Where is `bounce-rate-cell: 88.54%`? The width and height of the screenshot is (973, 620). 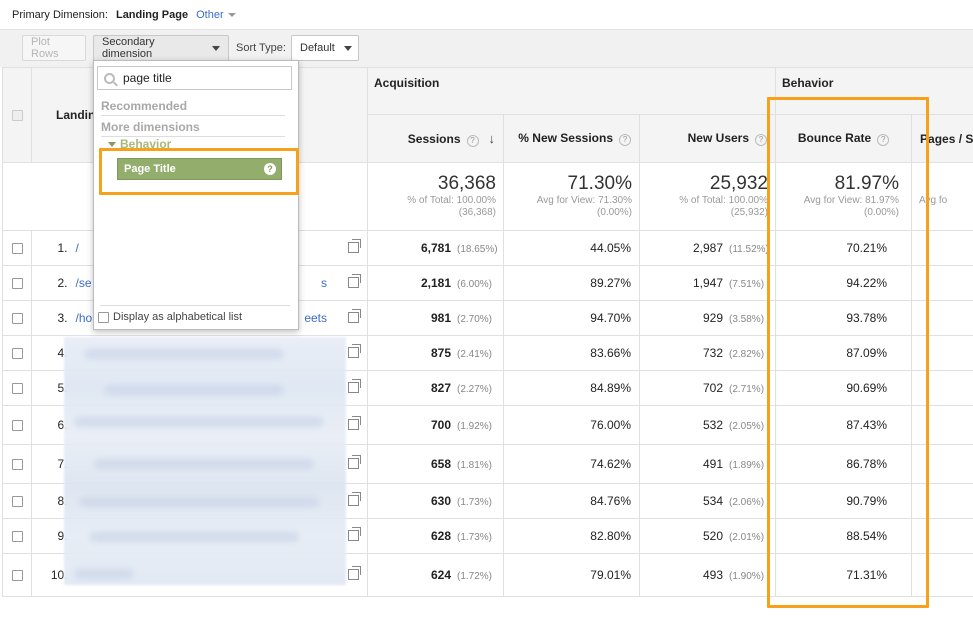
bounce-rate-cell: 88.54% is located at coordinates (844, 536).